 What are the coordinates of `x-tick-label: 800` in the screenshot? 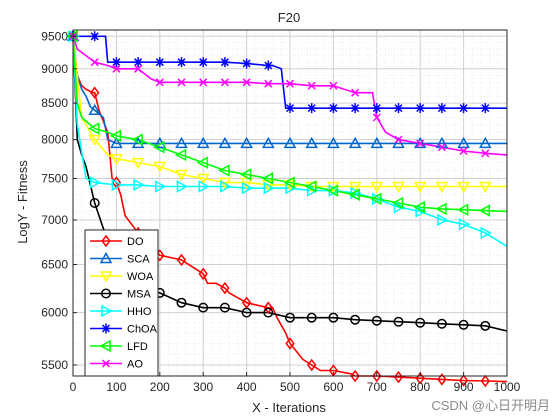 It's located at (420, 387).